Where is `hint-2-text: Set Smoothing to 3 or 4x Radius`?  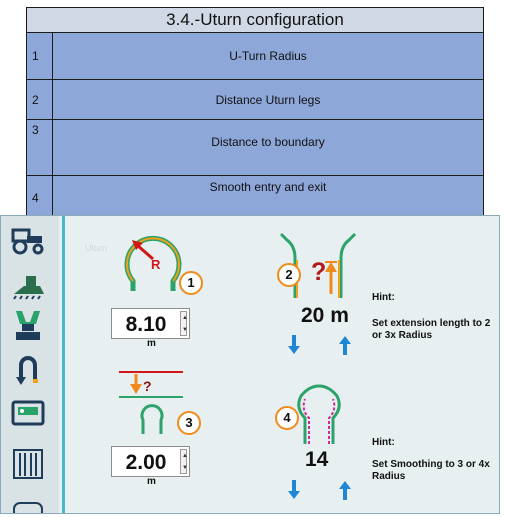
hint-2-text: Set Smoothing to 3 or 4x Radius is located at coordinates (431, 470).